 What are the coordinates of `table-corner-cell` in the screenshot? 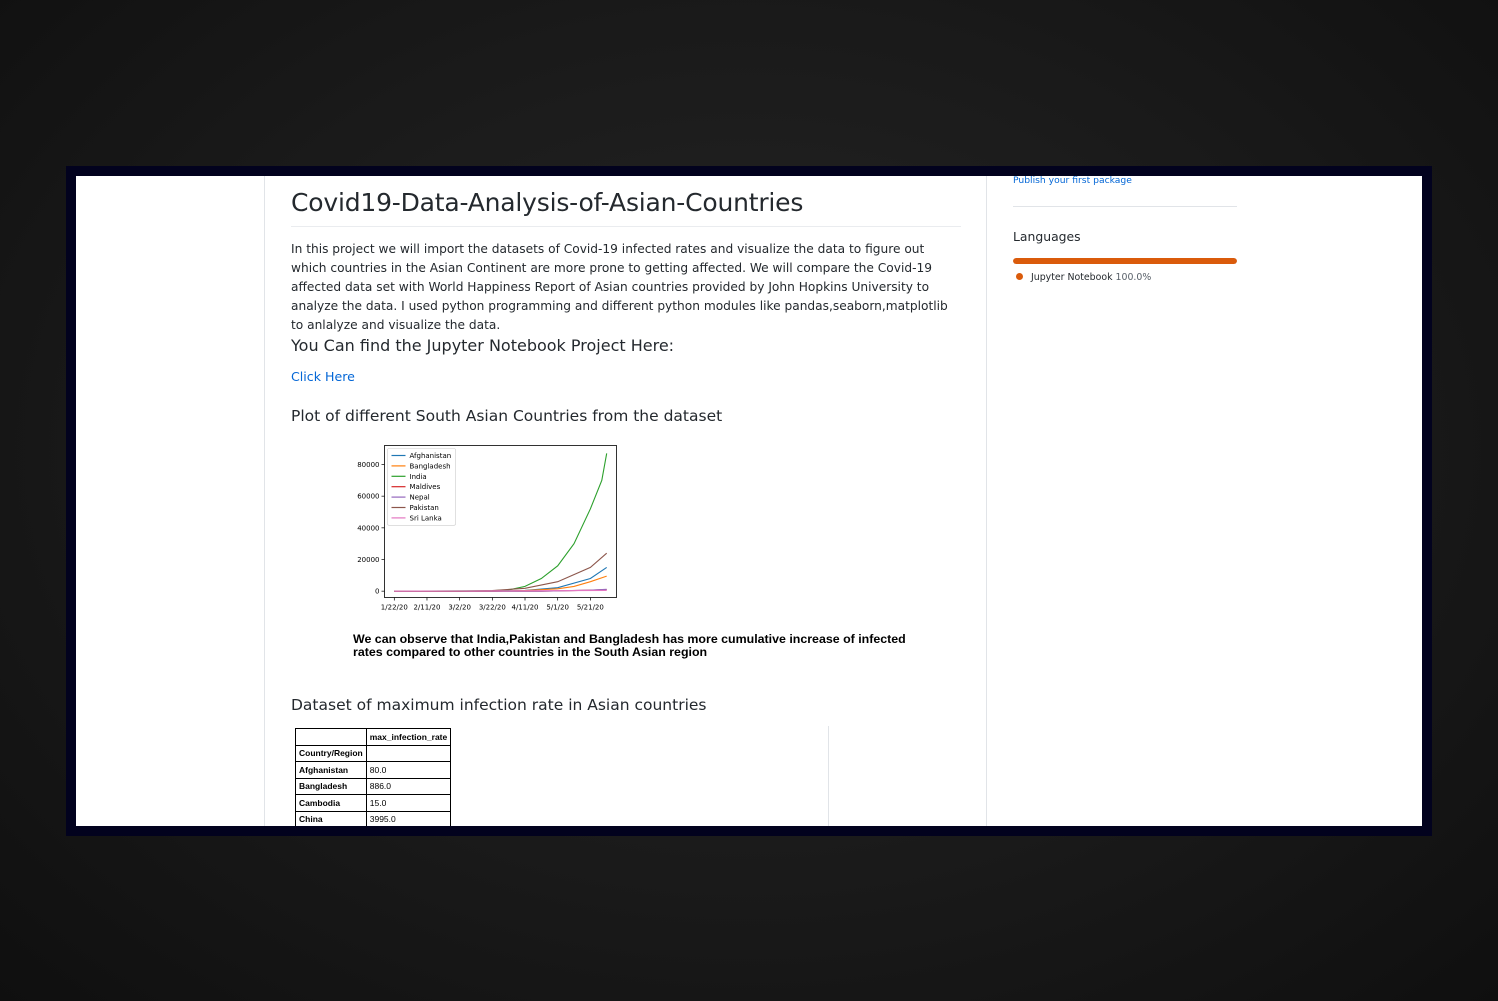 It's located at (331, 737).